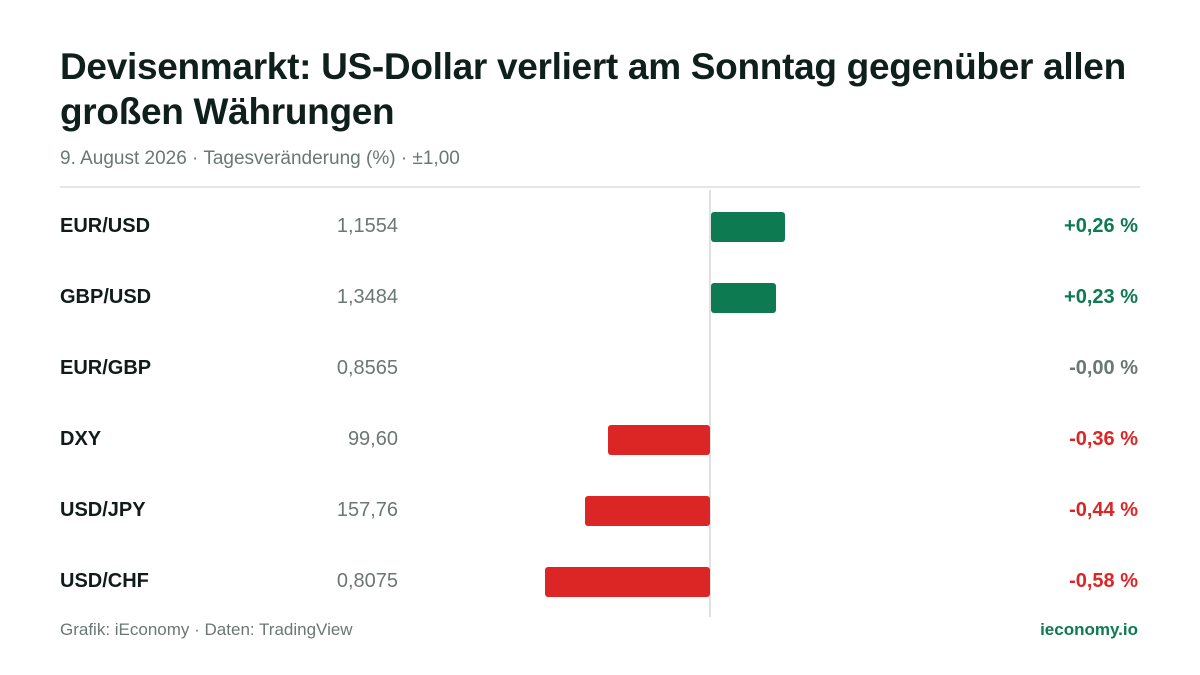  Describe the element at coordinates (103, 510) in the screenshot. I see `currency-pair-label: USD/JPY` at that location.